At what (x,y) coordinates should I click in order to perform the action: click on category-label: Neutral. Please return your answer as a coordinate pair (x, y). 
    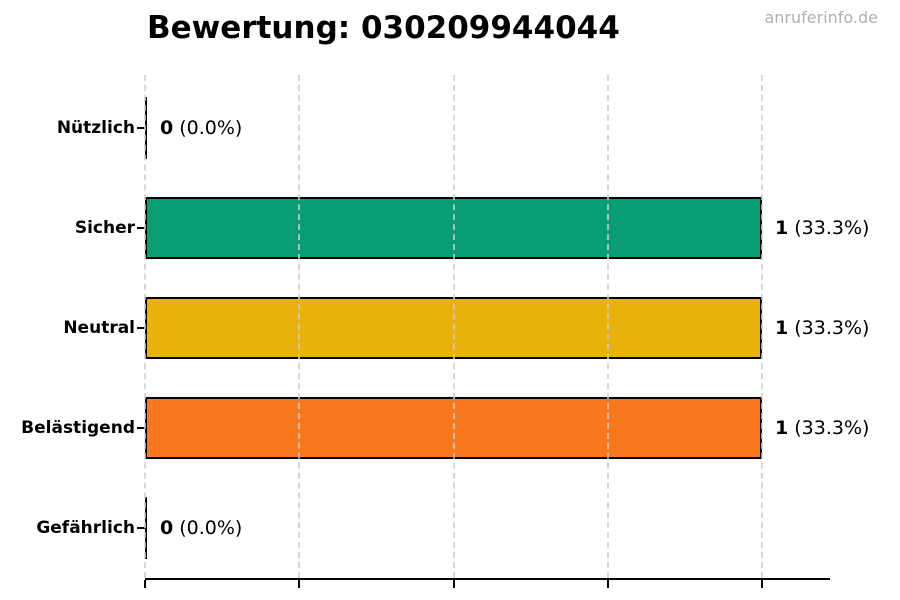
    Looking at the image, I should click on (99, 328).